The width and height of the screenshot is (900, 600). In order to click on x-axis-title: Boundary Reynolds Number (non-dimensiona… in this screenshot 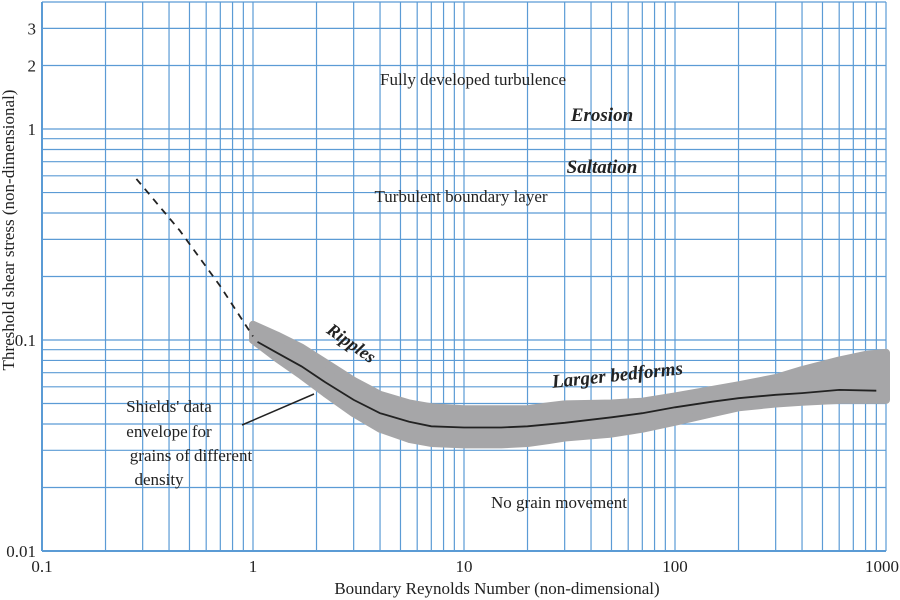, I will do `click(496, 588)`.